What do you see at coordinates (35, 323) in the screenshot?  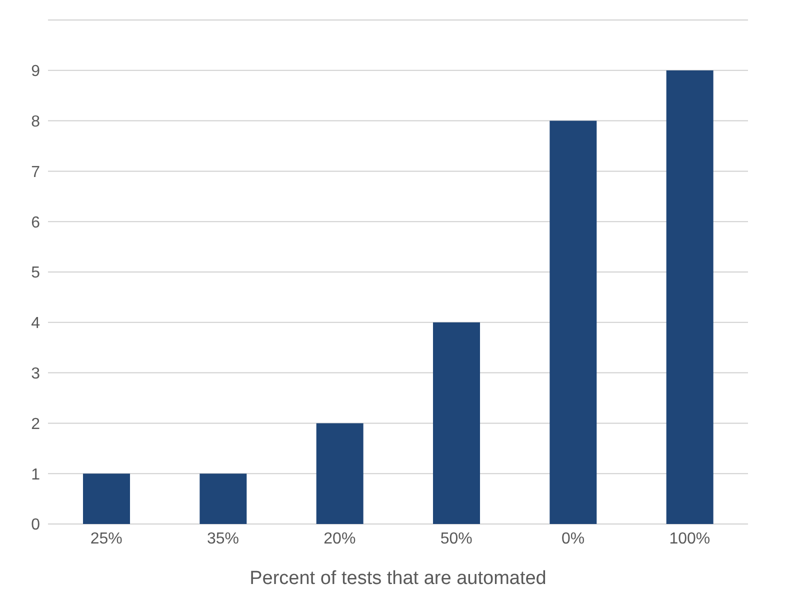 I see `y-tick-label: 4` at bounding box center [35, 323].